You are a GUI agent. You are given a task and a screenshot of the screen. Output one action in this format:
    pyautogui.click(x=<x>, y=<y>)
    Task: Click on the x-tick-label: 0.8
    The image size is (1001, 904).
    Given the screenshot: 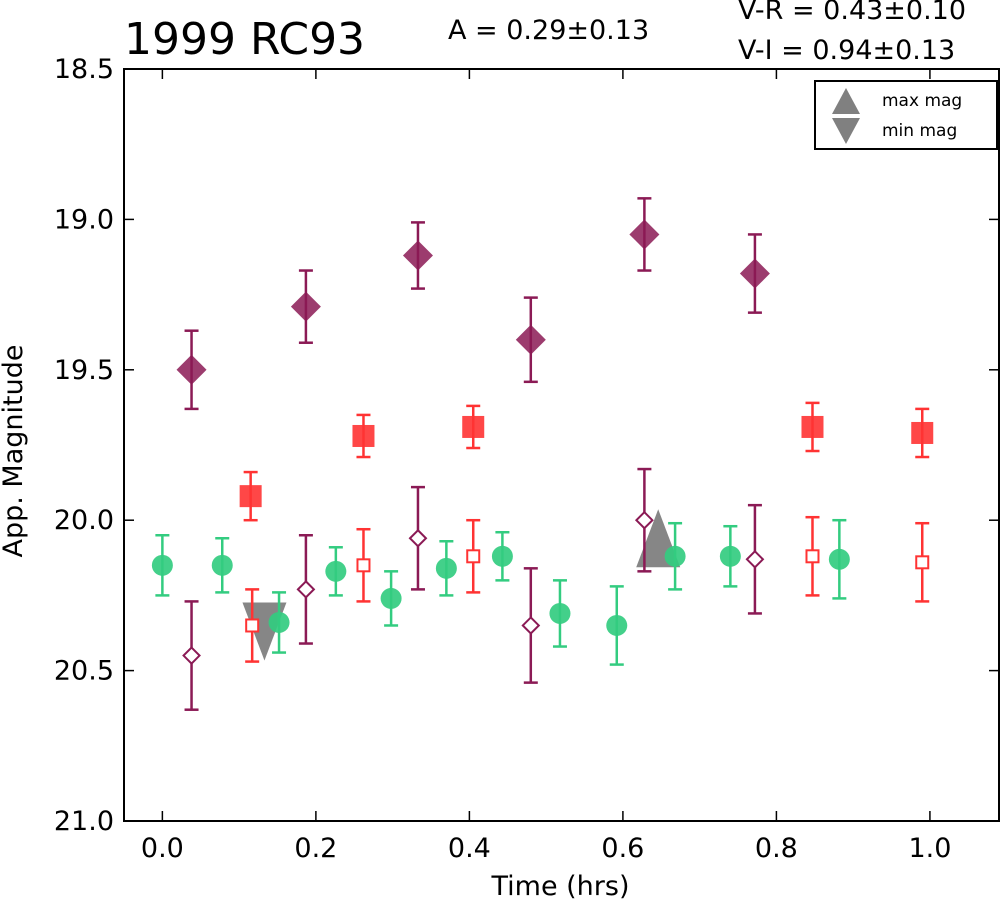 What is the action you would take?
    pyautogui.click(x=776, y=848)
    